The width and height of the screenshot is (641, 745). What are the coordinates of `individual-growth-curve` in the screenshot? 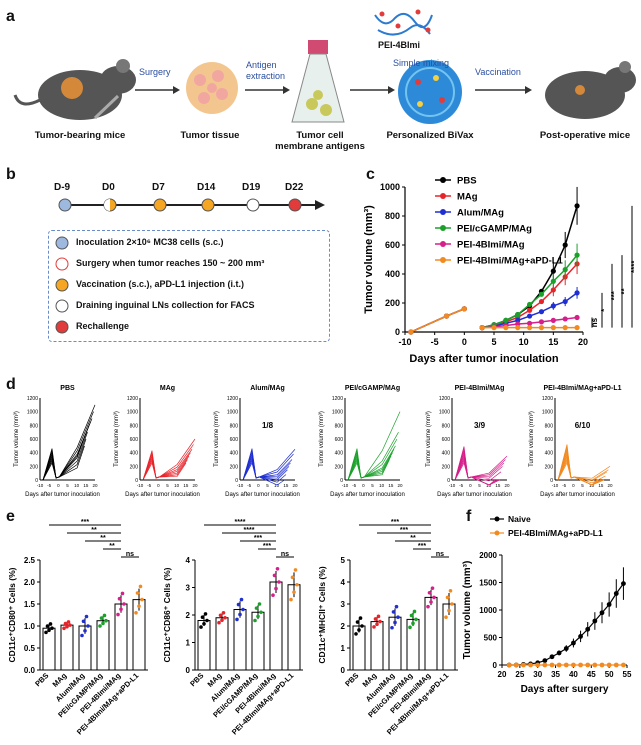 It's located at (164, 465).